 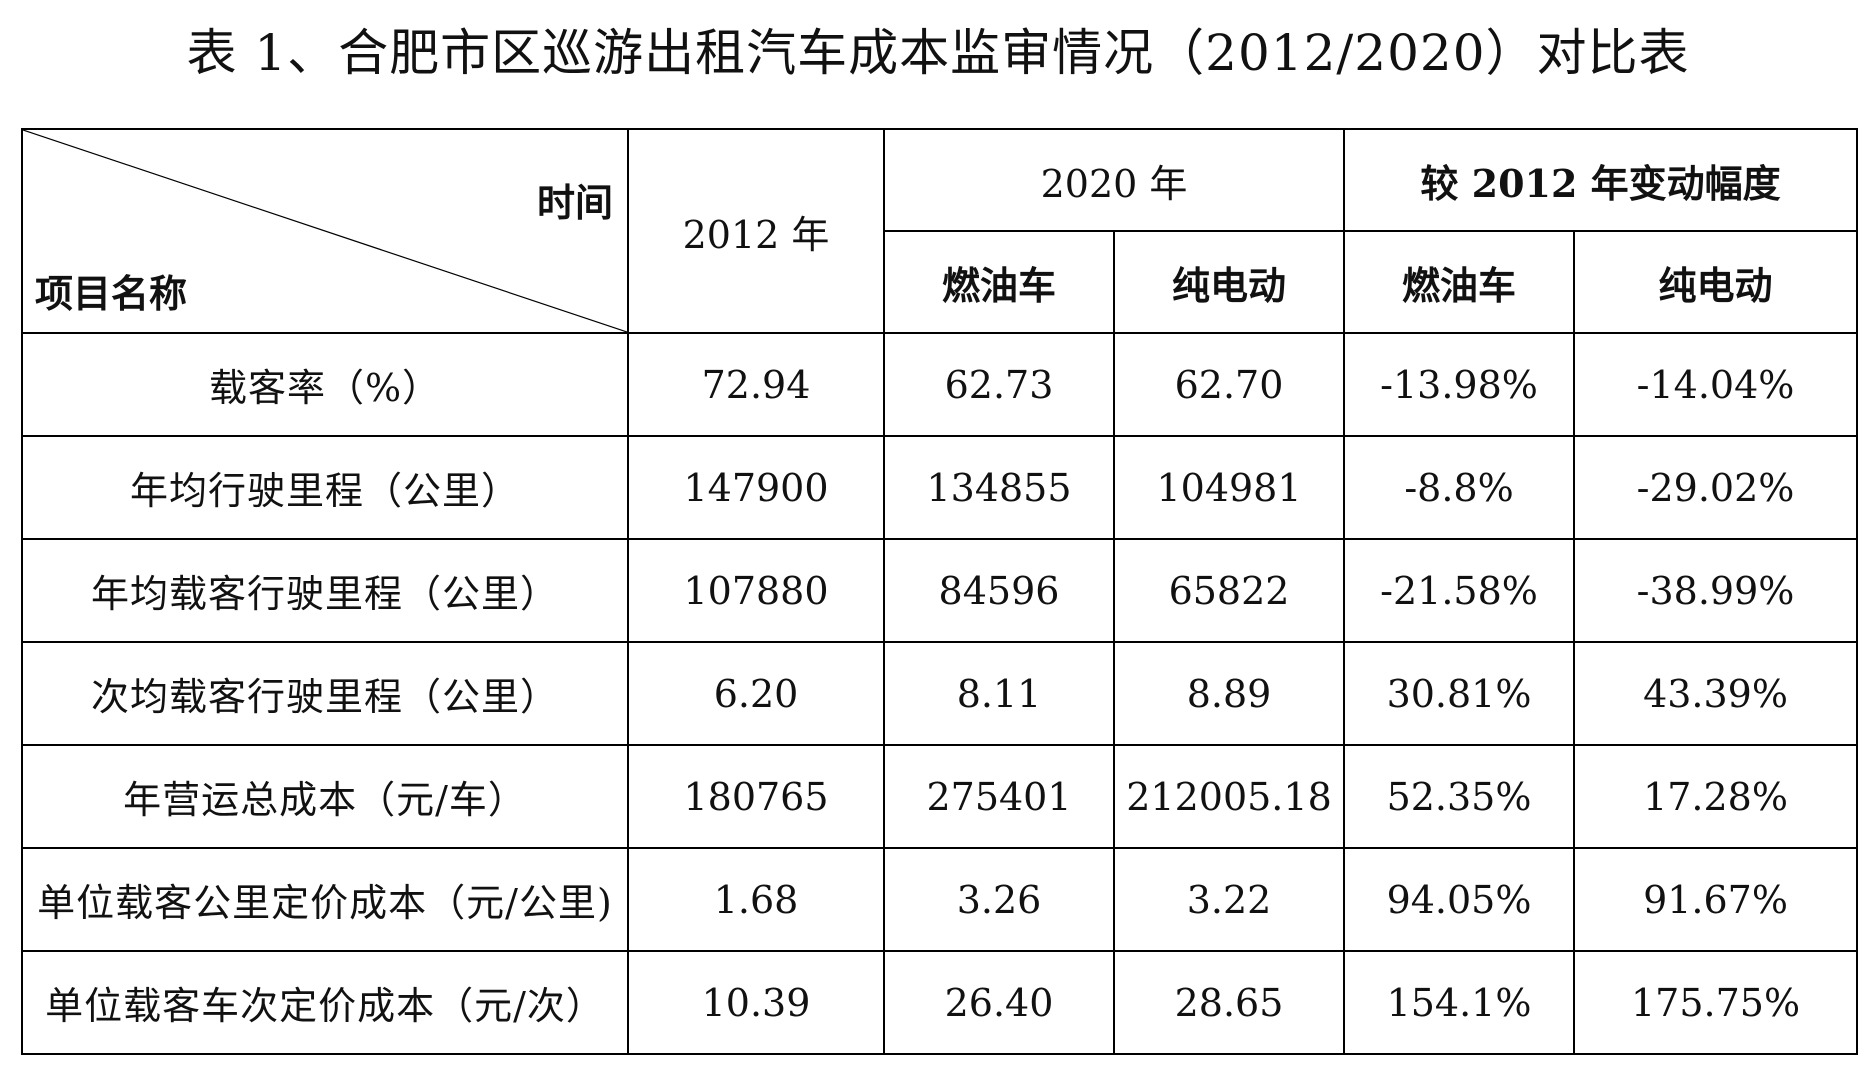 I want to click on table-row: 载客率（%） 72.94 62.73 62.70 -13.98% -14.04%, so click(x=940, y=384).